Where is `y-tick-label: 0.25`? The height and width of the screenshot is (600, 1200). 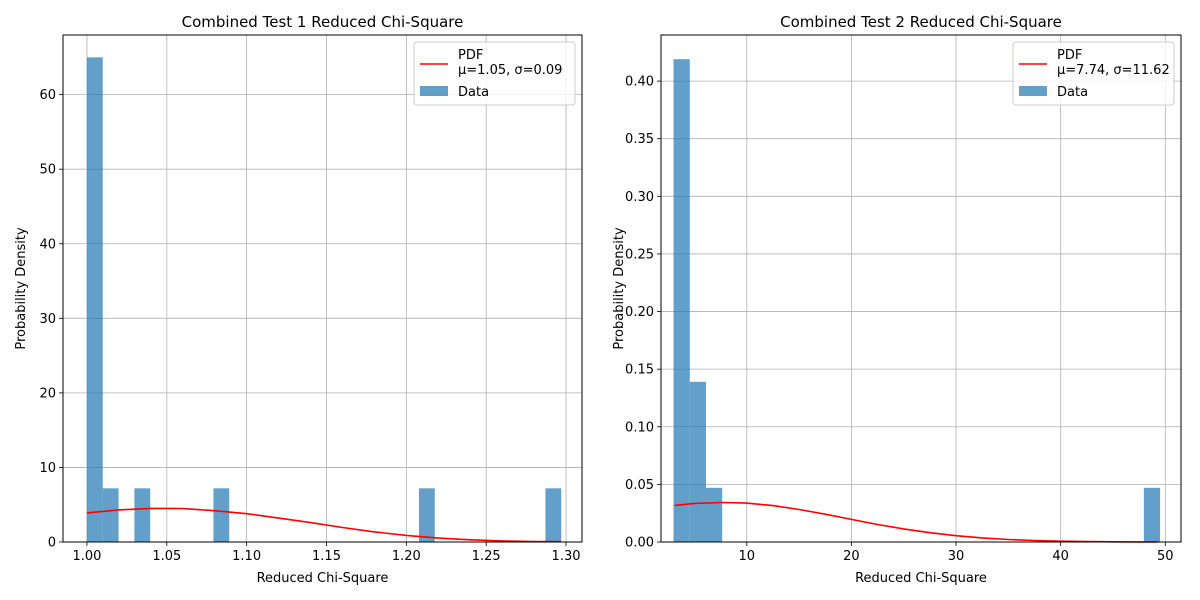 y-tick-label: 0.25 is located at coordinates (639, 254).